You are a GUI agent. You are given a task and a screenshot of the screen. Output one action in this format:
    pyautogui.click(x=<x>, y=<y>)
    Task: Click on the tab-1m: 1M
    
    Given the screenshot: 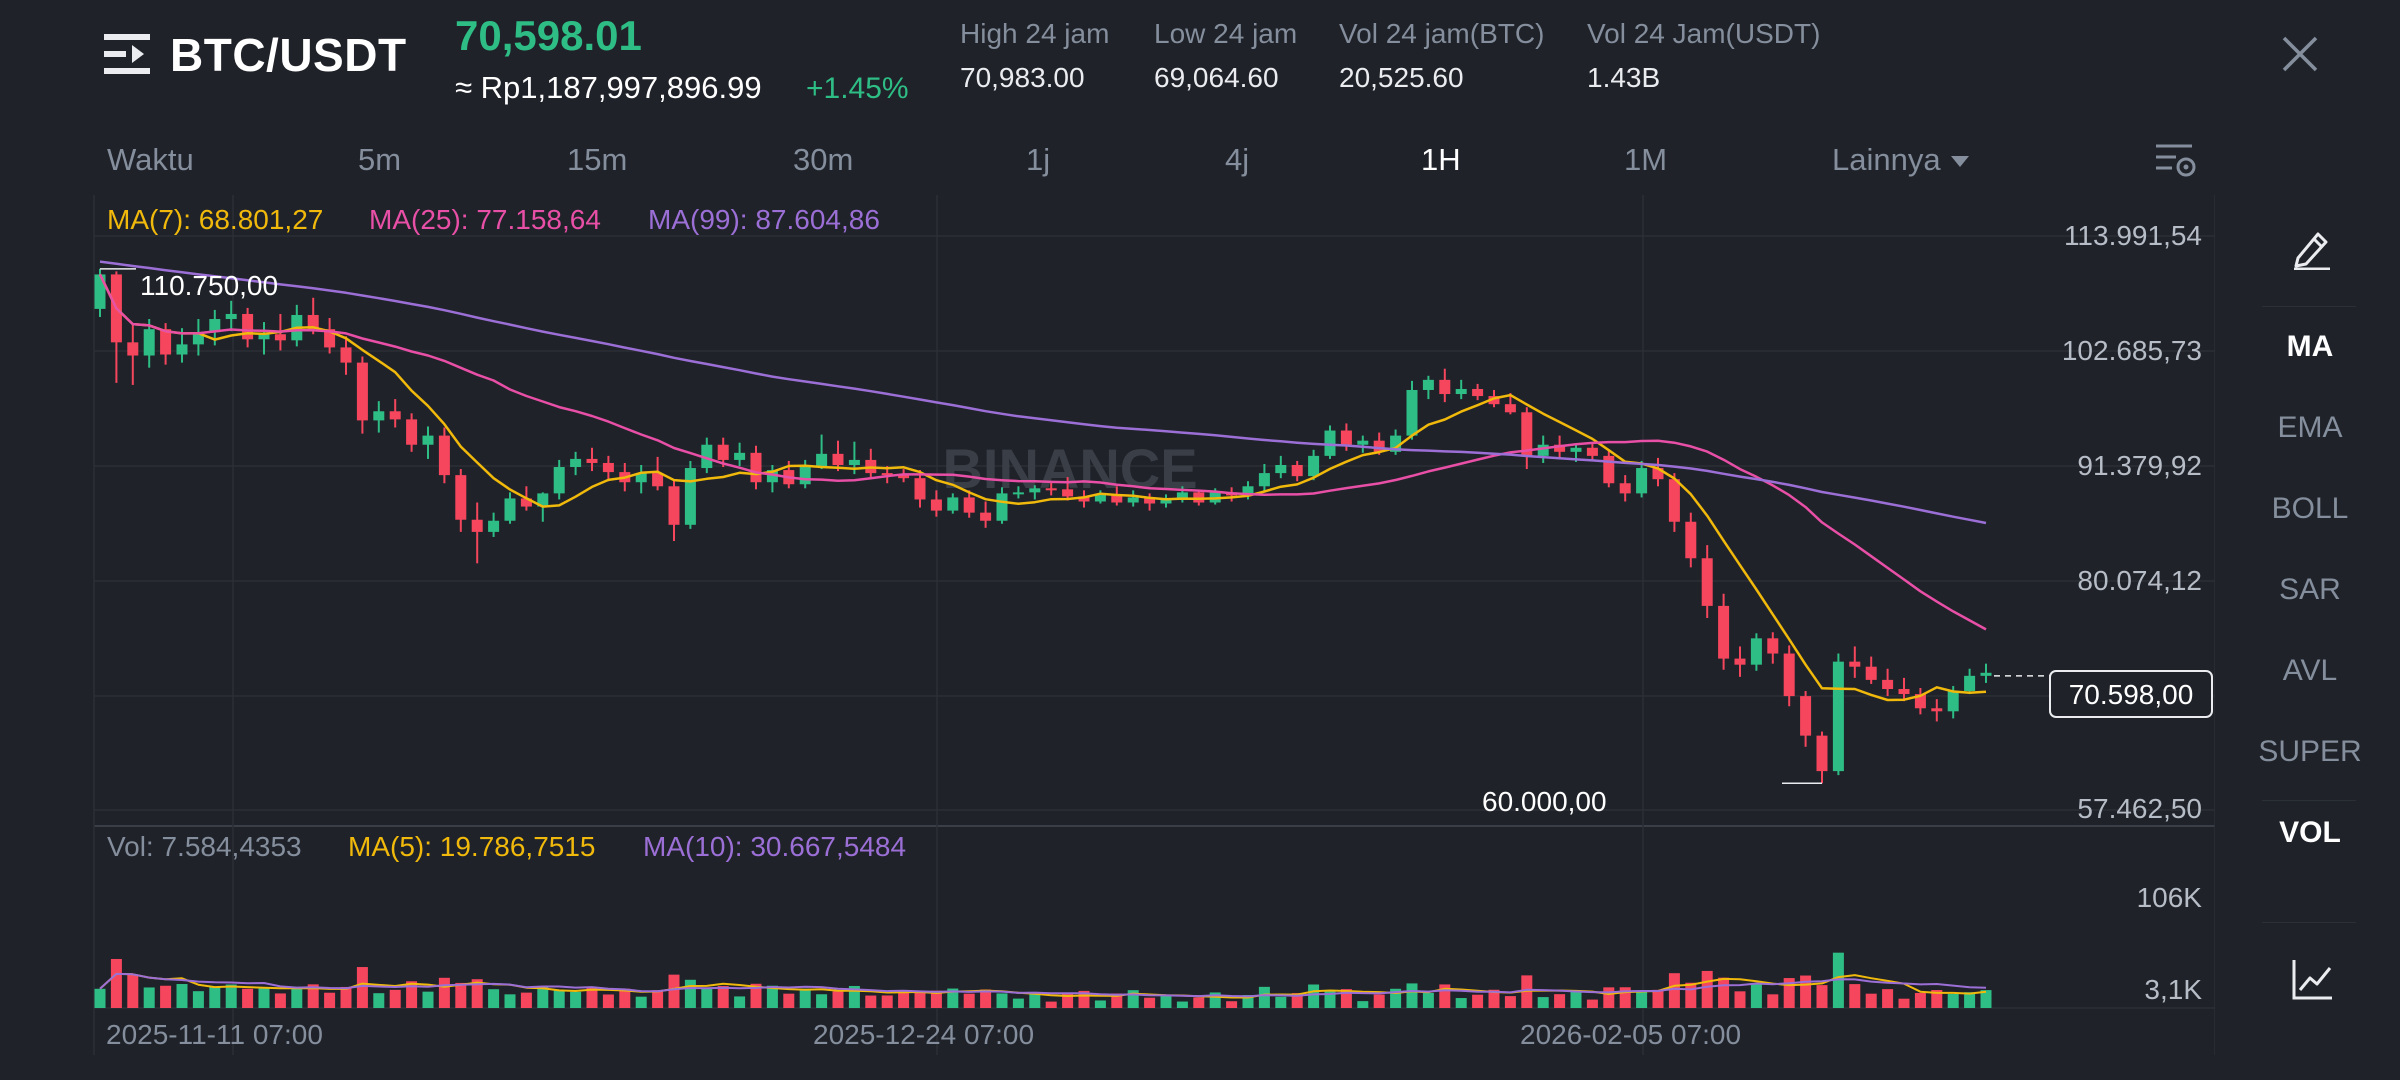 What is the action you would take?
    pyautogui.click(x=1646, y=159)
    